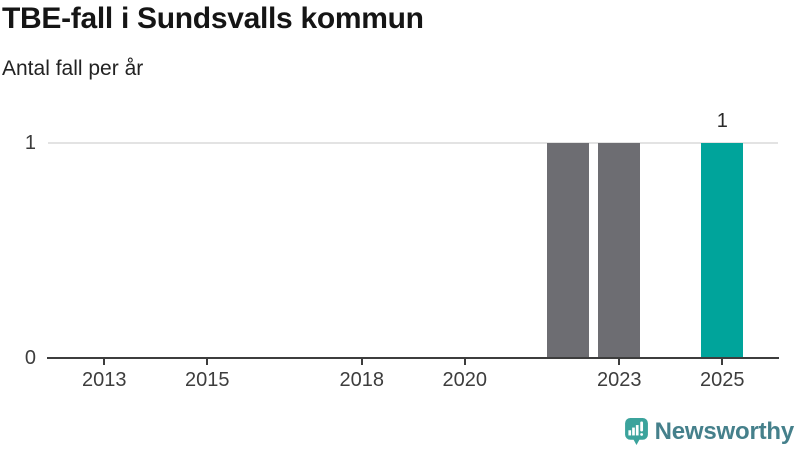  What do you see at coordinates (30, 143) in the screenshot?
I see `y-axis-label-1: 1` at bounding box center [30, 143].